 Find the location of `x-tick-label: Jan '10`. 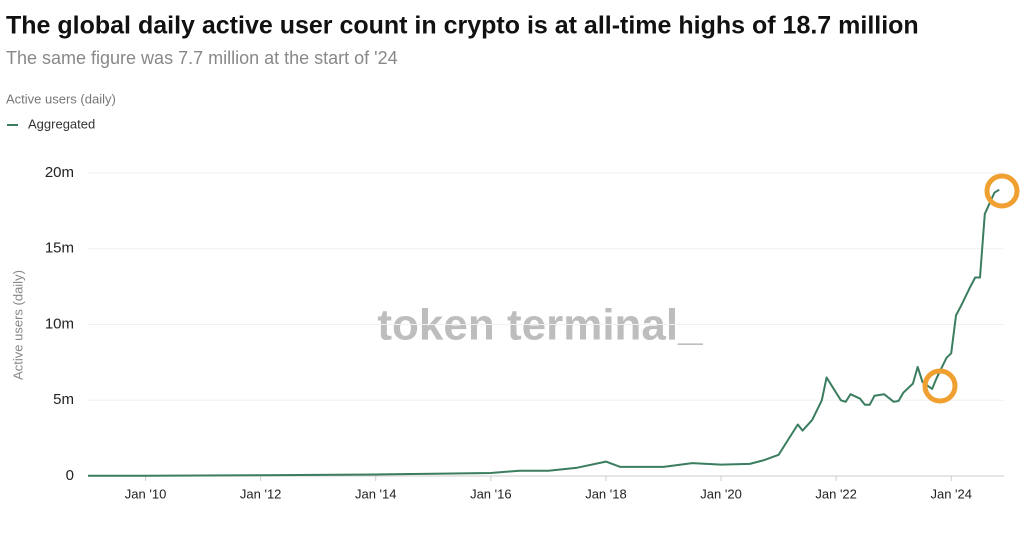

x-tick-label: Jan '10 is located at coordinates (146, 493).